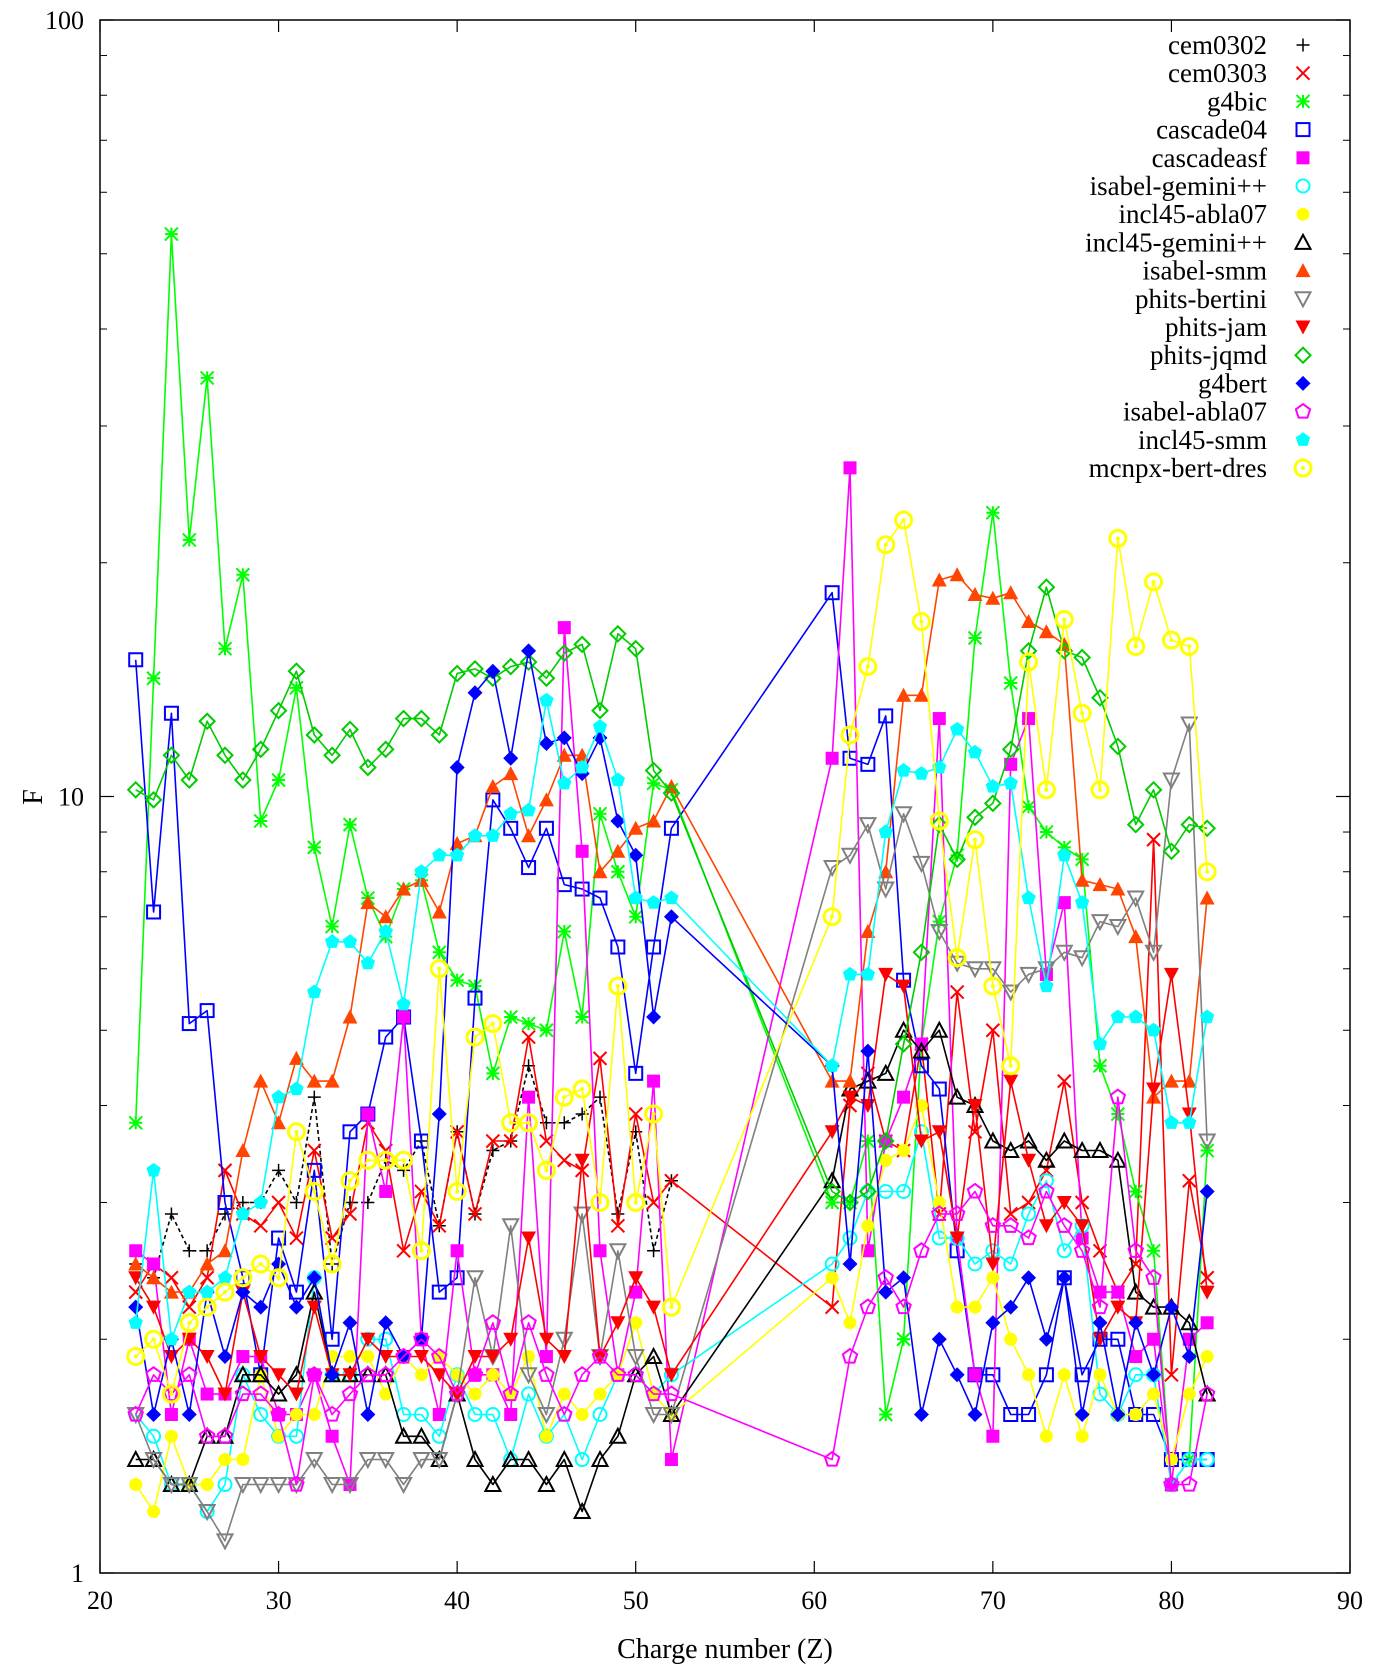 This screenshot has width=1382, height=1670. Describe the element at coordinates (636, 1600) in the screenshot. I see `x-tick-label: 50` at that location.